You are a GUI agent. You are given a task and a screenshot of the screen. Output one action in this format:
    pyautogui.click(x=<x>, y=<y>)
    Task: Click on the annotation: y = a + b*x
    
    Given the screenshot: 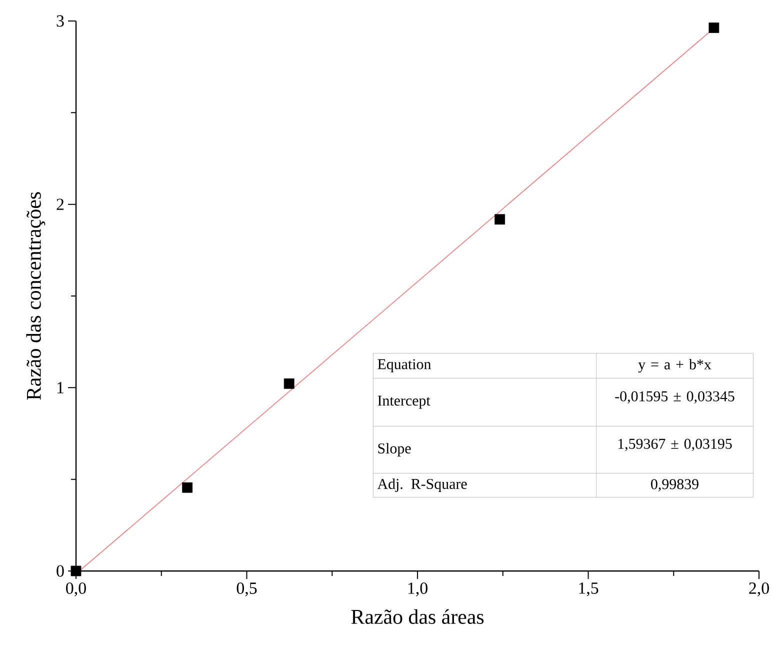 What is the action you would take?
    pyautogui.click(x=675, y=365)
    